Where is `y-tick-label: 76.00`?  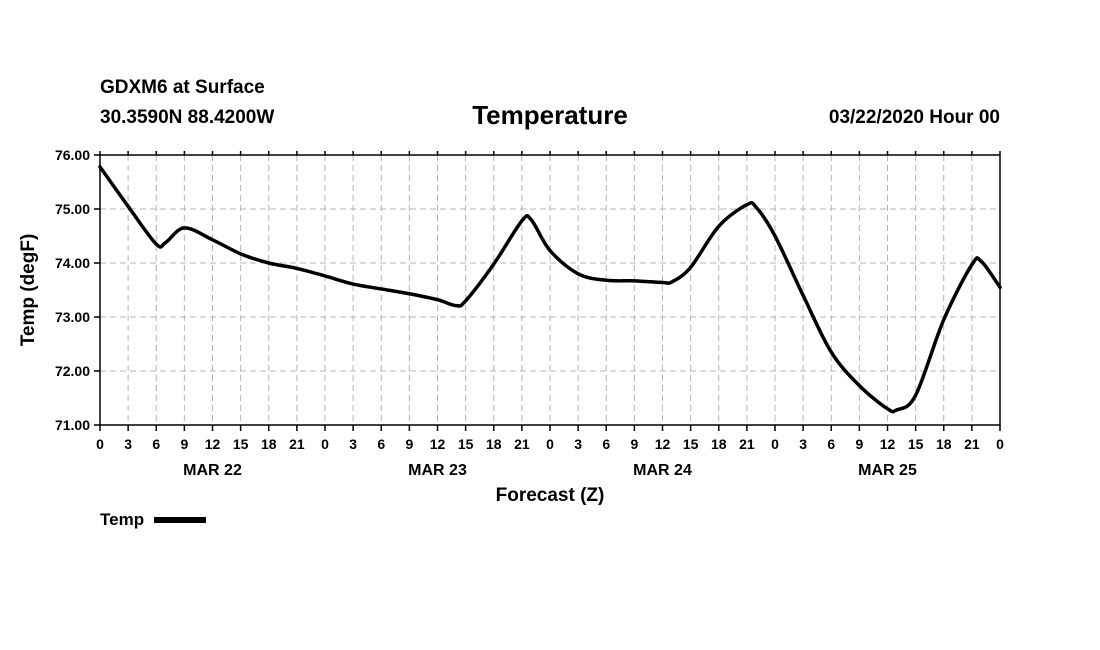 y-tick-label: 76.00 is located at coordinates (72, 155).